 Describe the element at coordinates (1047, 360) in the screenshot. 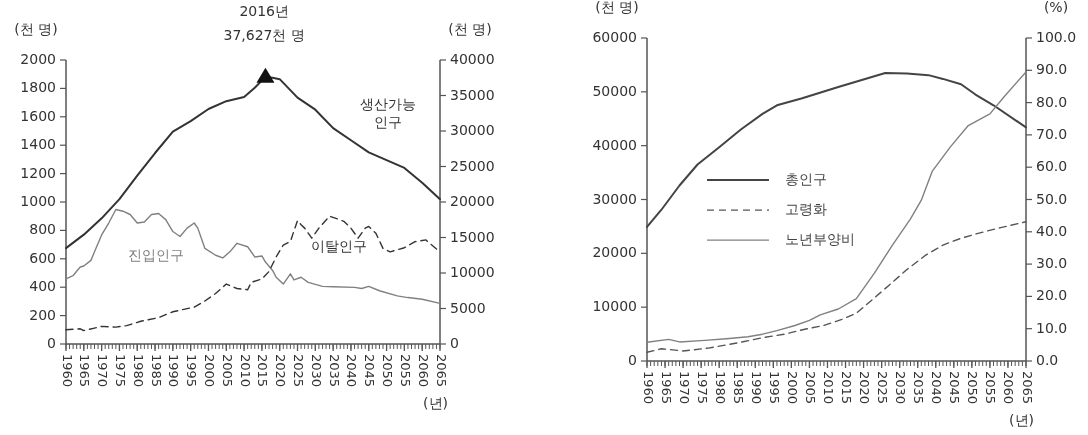

I see `y2-tick-label: 0.0` at that location.